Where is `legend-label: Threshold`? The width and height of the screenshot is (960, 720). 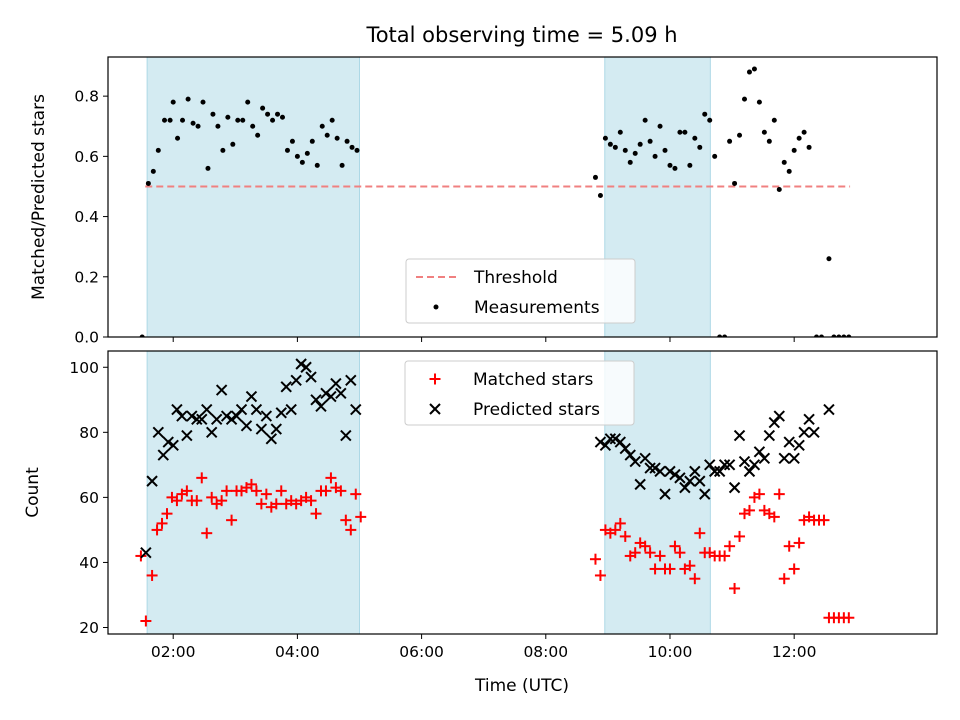 legend-label: Threshold is located at coordinates (515, 278).